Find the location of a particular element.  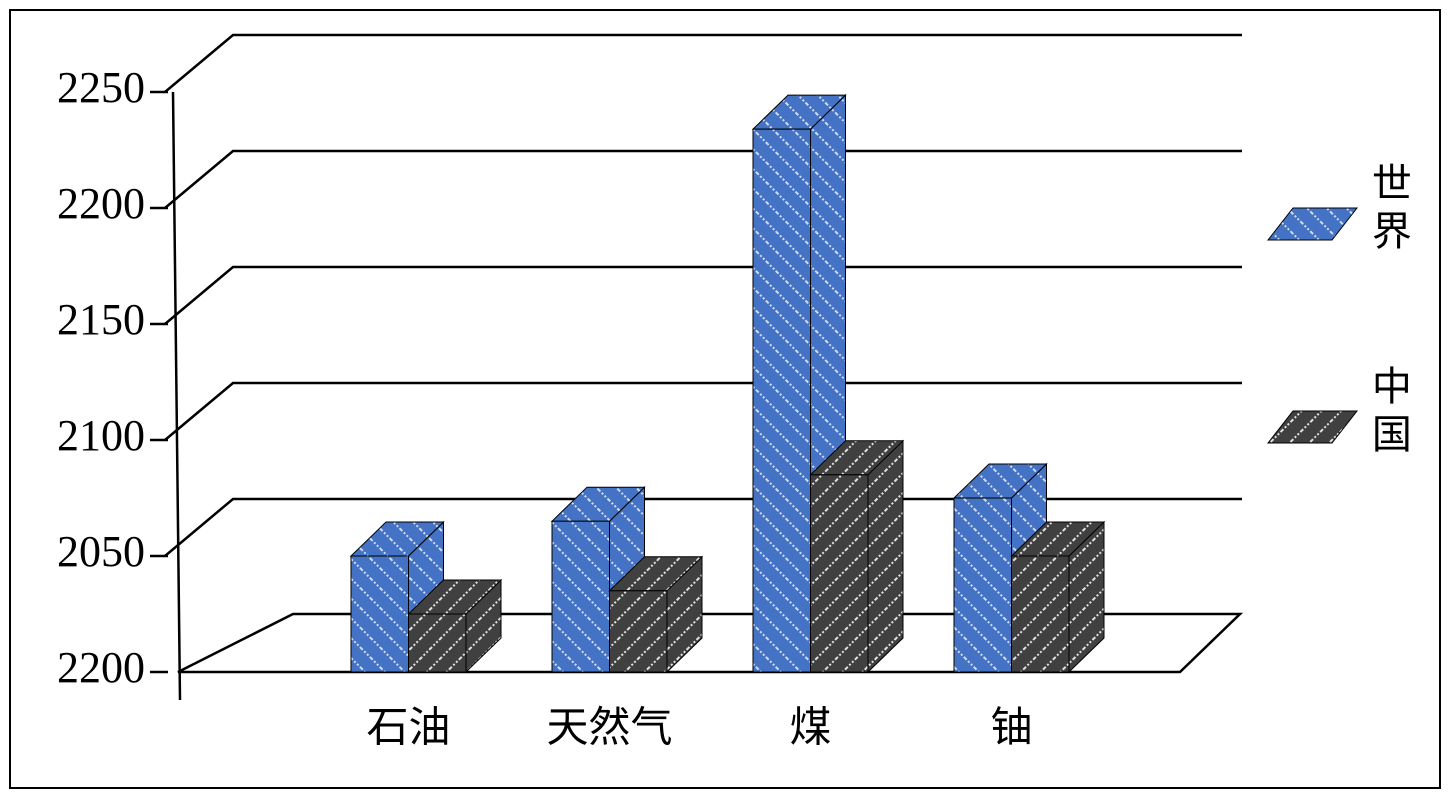

y-axis is located at coordinates (176, 396).